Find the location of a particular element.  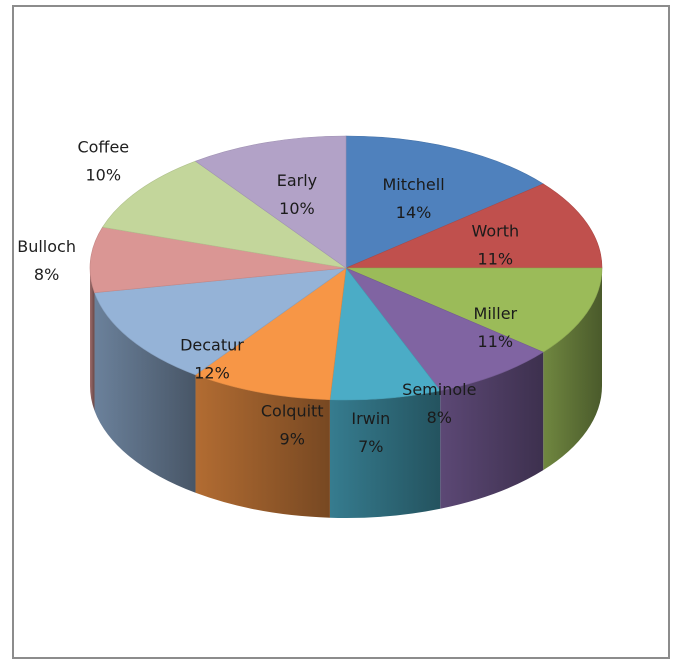

pie-slice-irwin is located at coordinates (385, 334).